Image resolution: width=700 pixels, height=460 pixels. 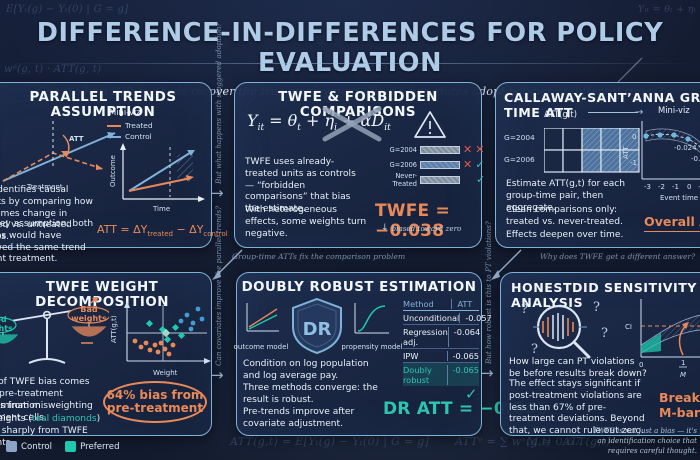 What do you see at coordinates (125, 112) in the screenshot?
I see `panel1-miniviz-caption: Mini-viz` at bounding box center [125, 112].